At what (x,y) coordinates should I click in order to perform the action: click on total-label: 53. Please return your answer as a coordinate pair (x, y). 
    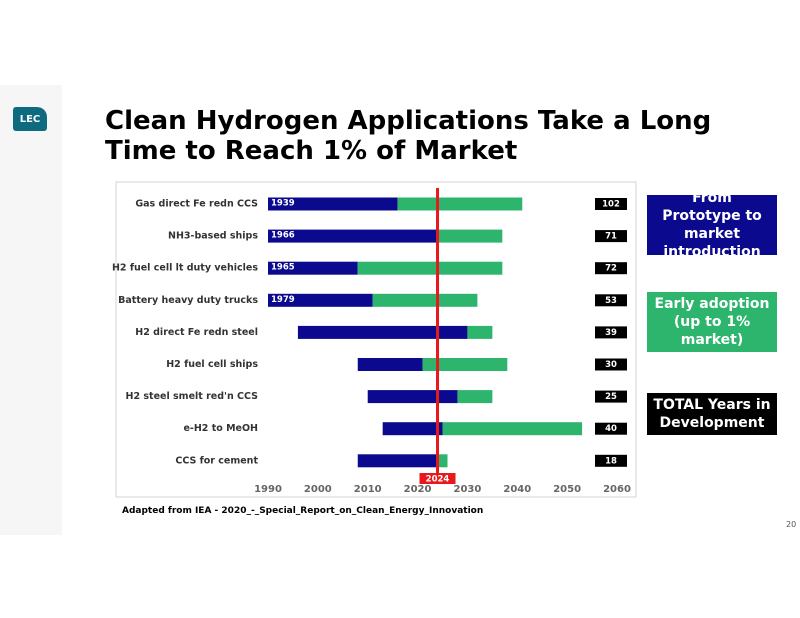
    Looking at the image, I should click on (611, 301).